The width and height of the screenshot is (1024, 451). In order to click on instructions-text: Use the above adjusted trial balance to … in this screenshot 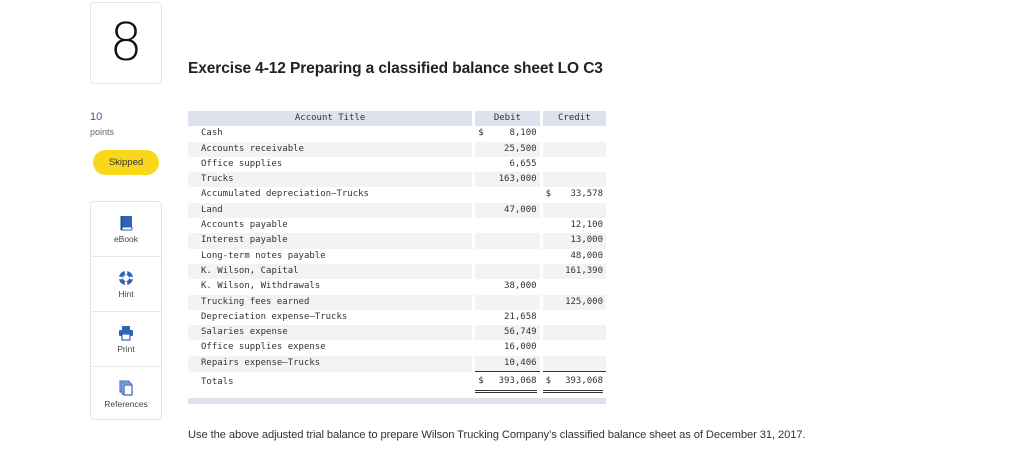, I will do `click(497, 435)`.